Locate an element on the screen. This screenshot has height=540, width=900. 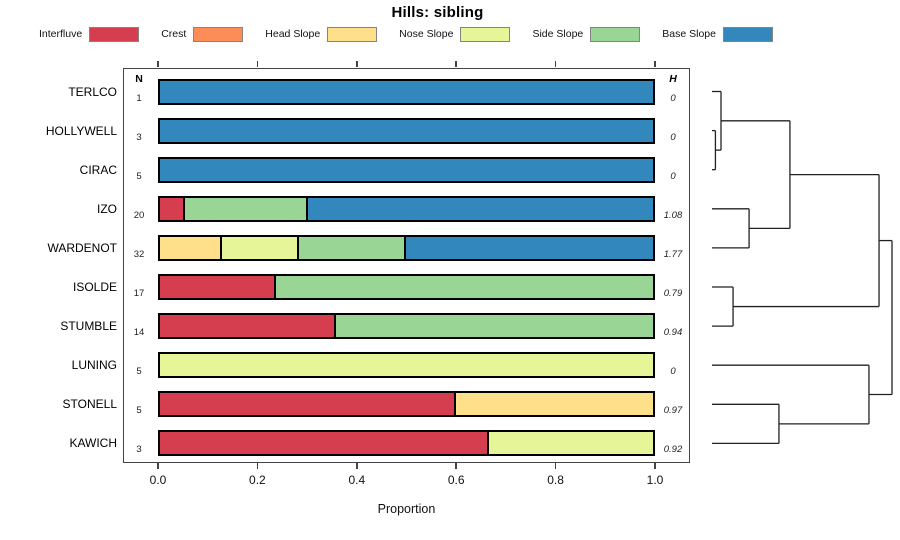
x-tick-label: 1.0 is located at coordinates (655, 480).